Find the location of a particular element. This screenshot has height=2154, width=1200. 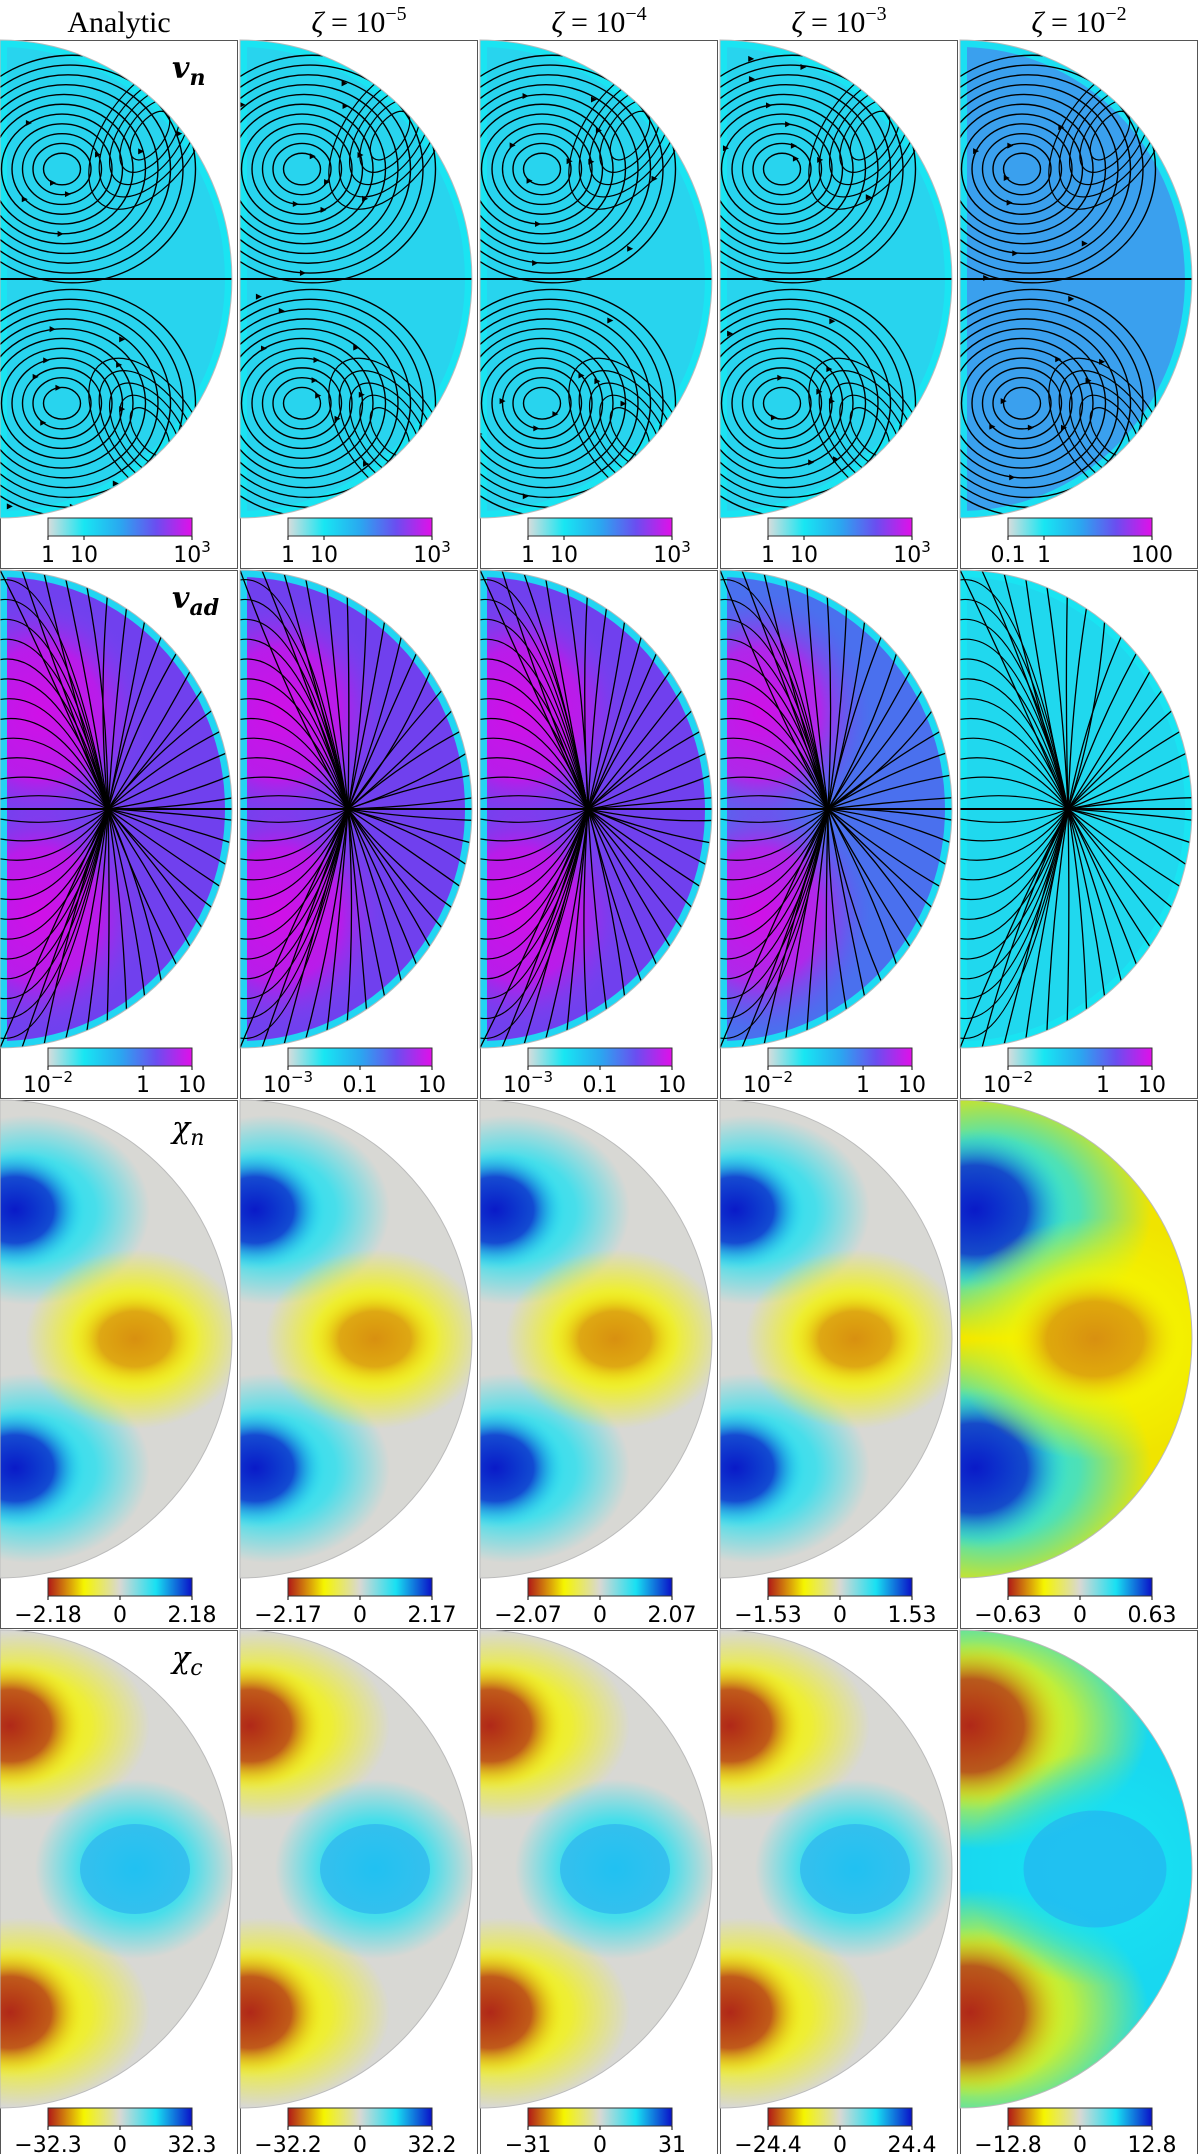

row-label-vn: vn is located at coordinates (188, 71).